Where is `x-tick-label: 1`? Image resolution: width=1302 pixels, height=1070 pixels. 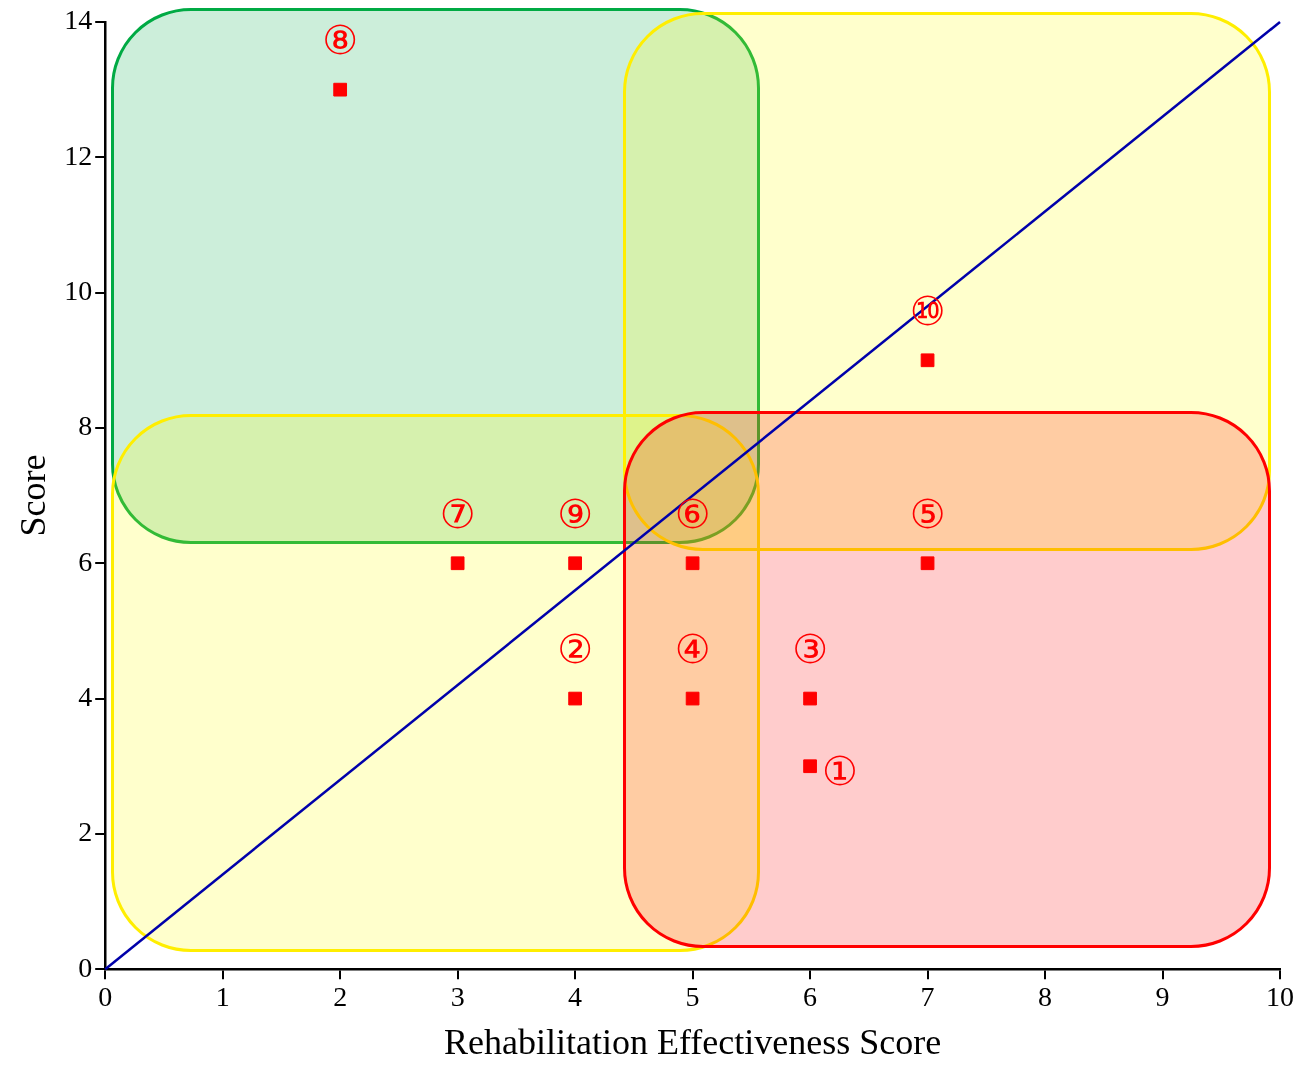
x-tick-label: 1 is located at coordinates (222, 997).